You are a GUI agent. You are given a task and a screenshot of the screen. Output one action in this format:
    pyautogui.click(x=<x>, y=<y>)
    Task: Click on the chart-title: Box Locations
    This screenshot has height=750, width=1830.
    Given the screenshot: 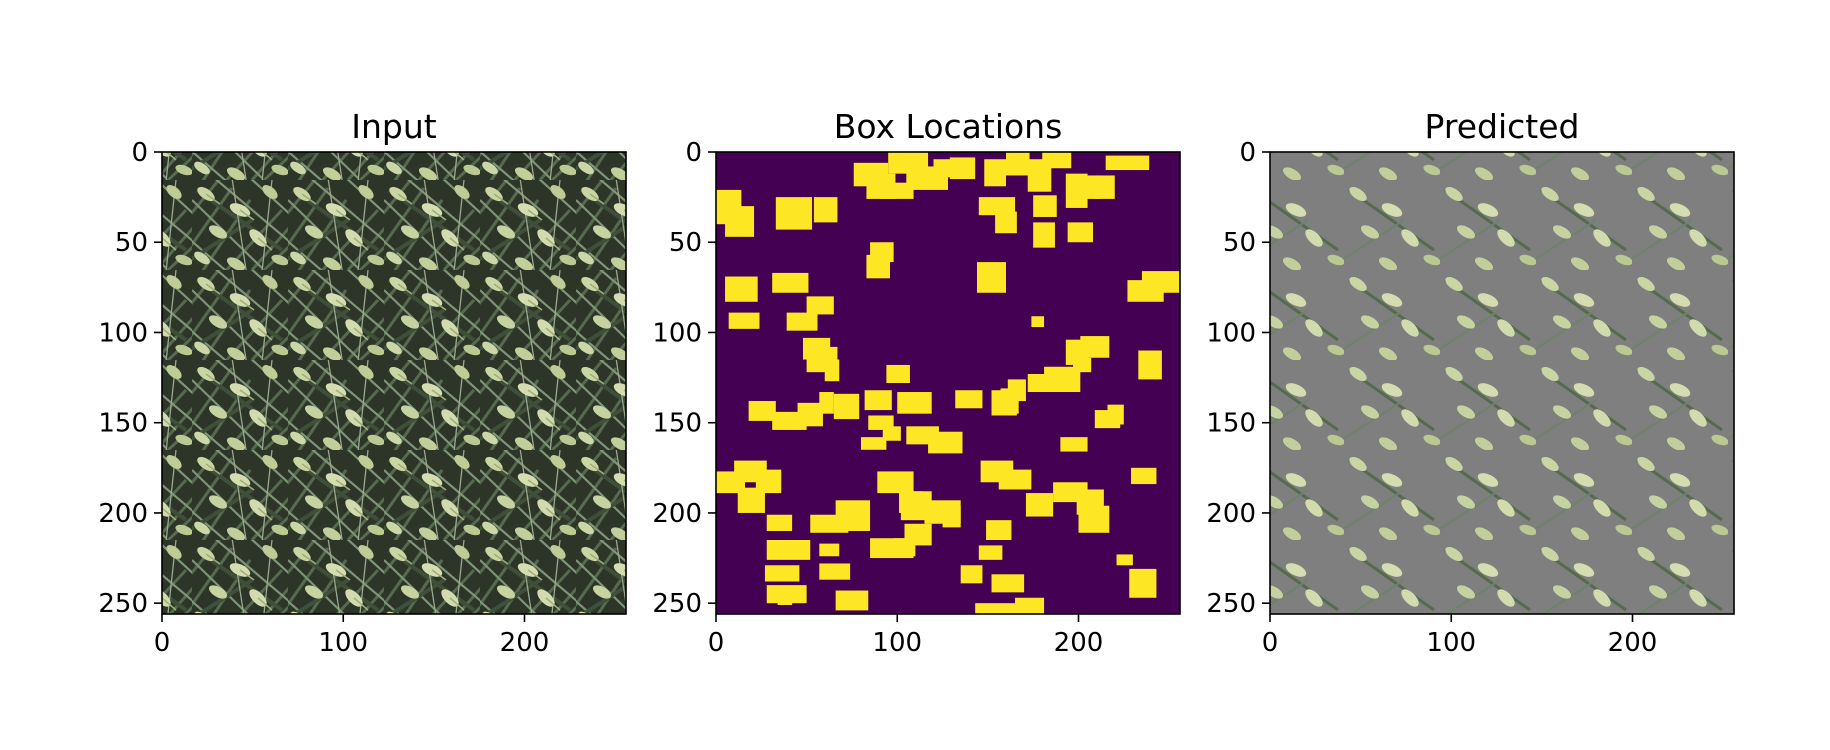 What is the action you would take?
    pyautogui.click(x=948, y=126)
    